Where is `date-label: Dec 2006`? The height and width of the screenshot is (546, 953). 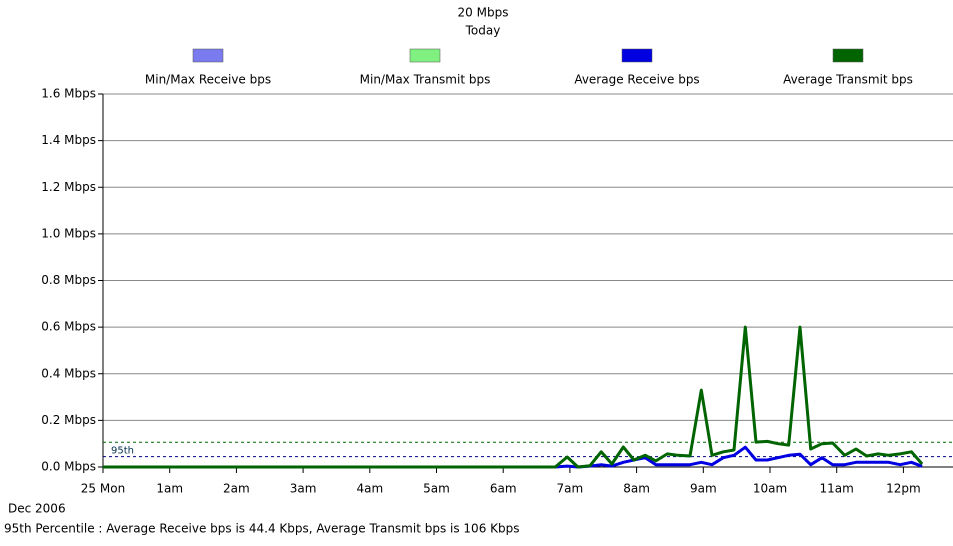 date-label: Dec 2006 is located at coordinates (37, 509).